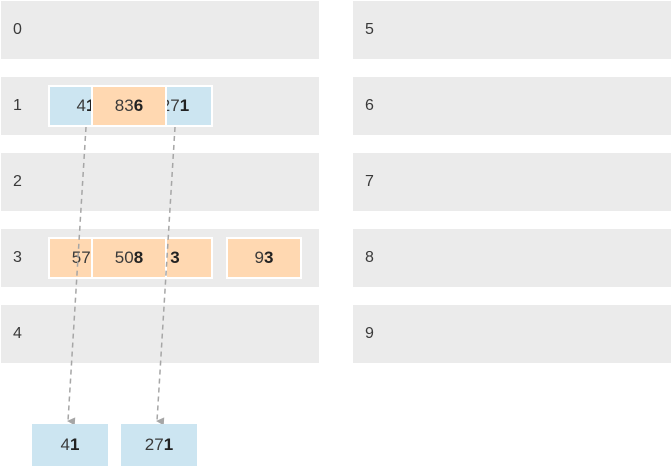 The image size is (672, 466). Describe the element at coordinates (381, 258) in the screenshot. I see `bucket-8: 8 50 8` at that location.